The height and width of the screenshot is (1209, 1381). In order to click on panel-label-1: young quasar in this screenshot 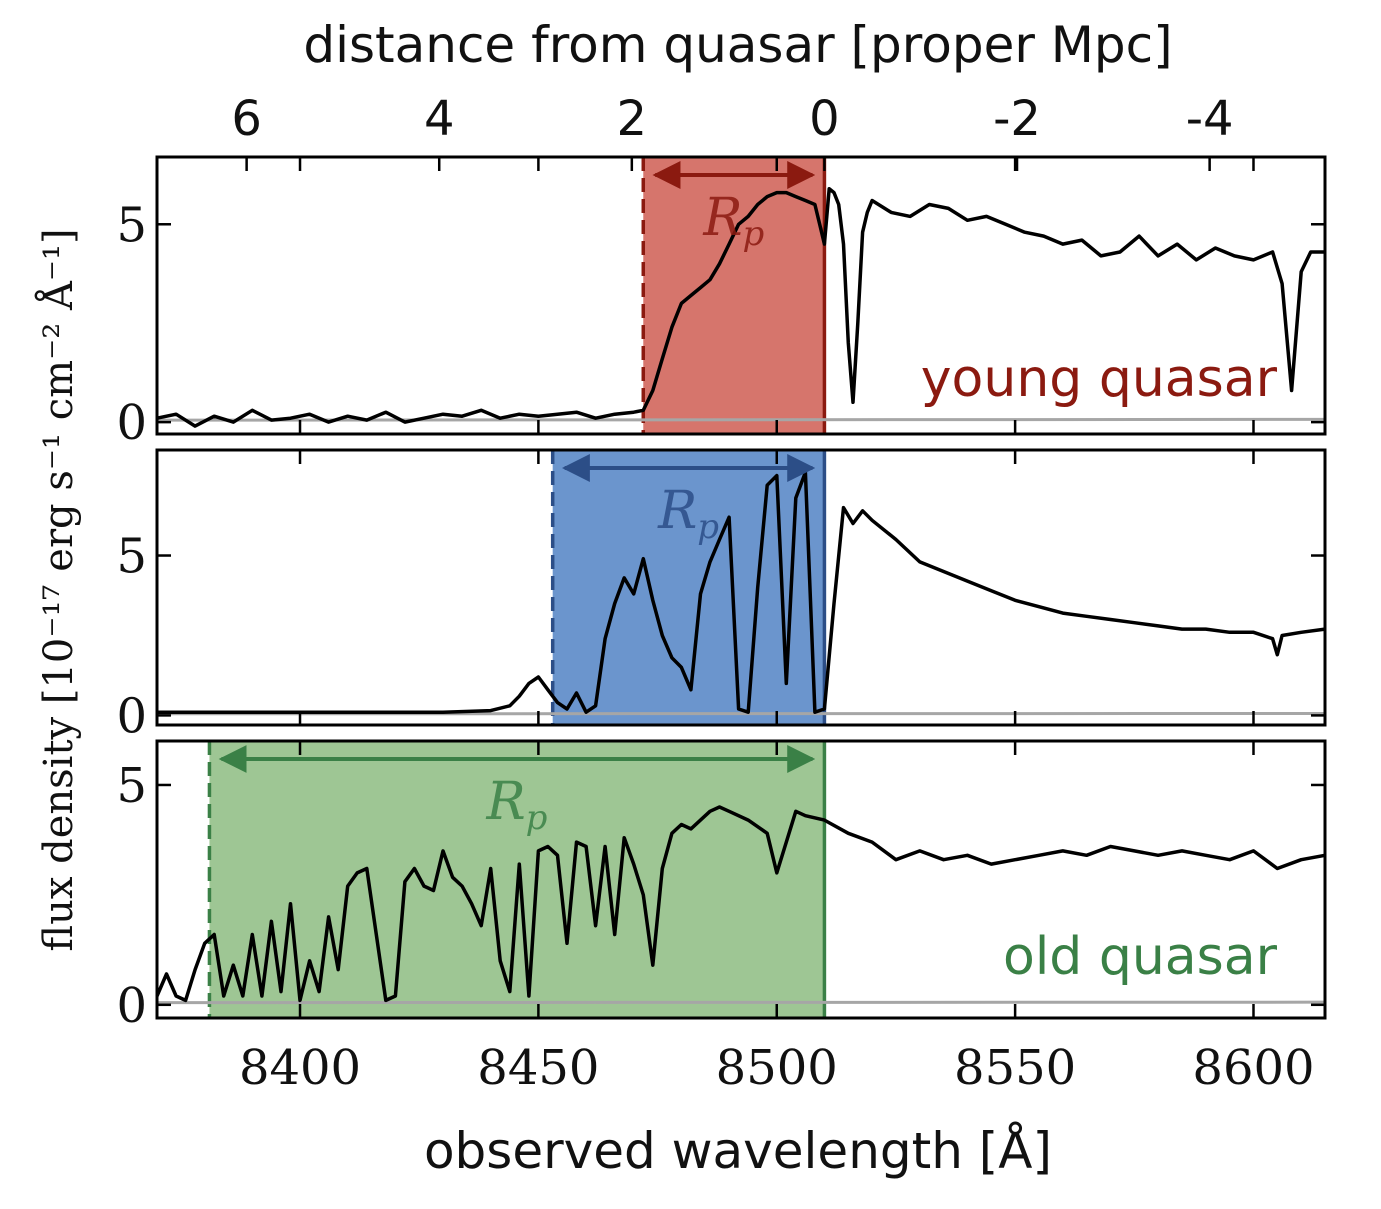, I will do `click(1099, 379)`.